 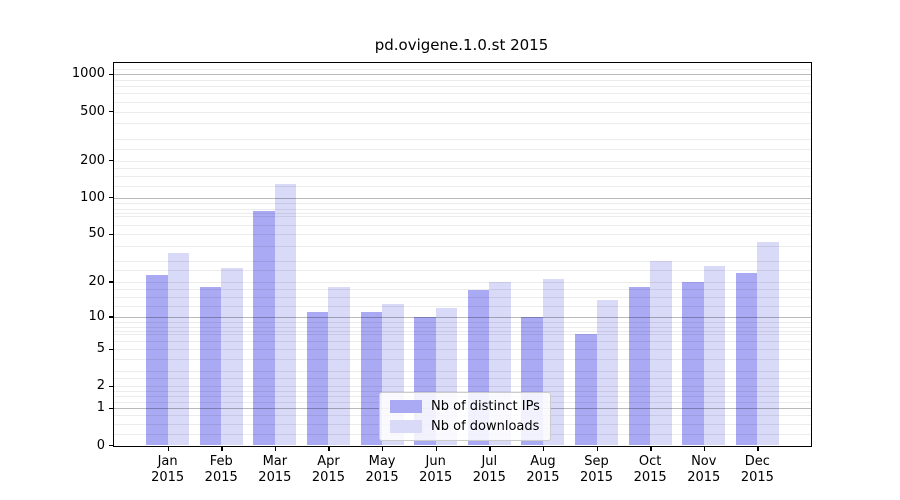 What do you see at coordinates (757, 461) in the screenshot?
I see `x-label-month: Dec` at bounding box center [757, 461].